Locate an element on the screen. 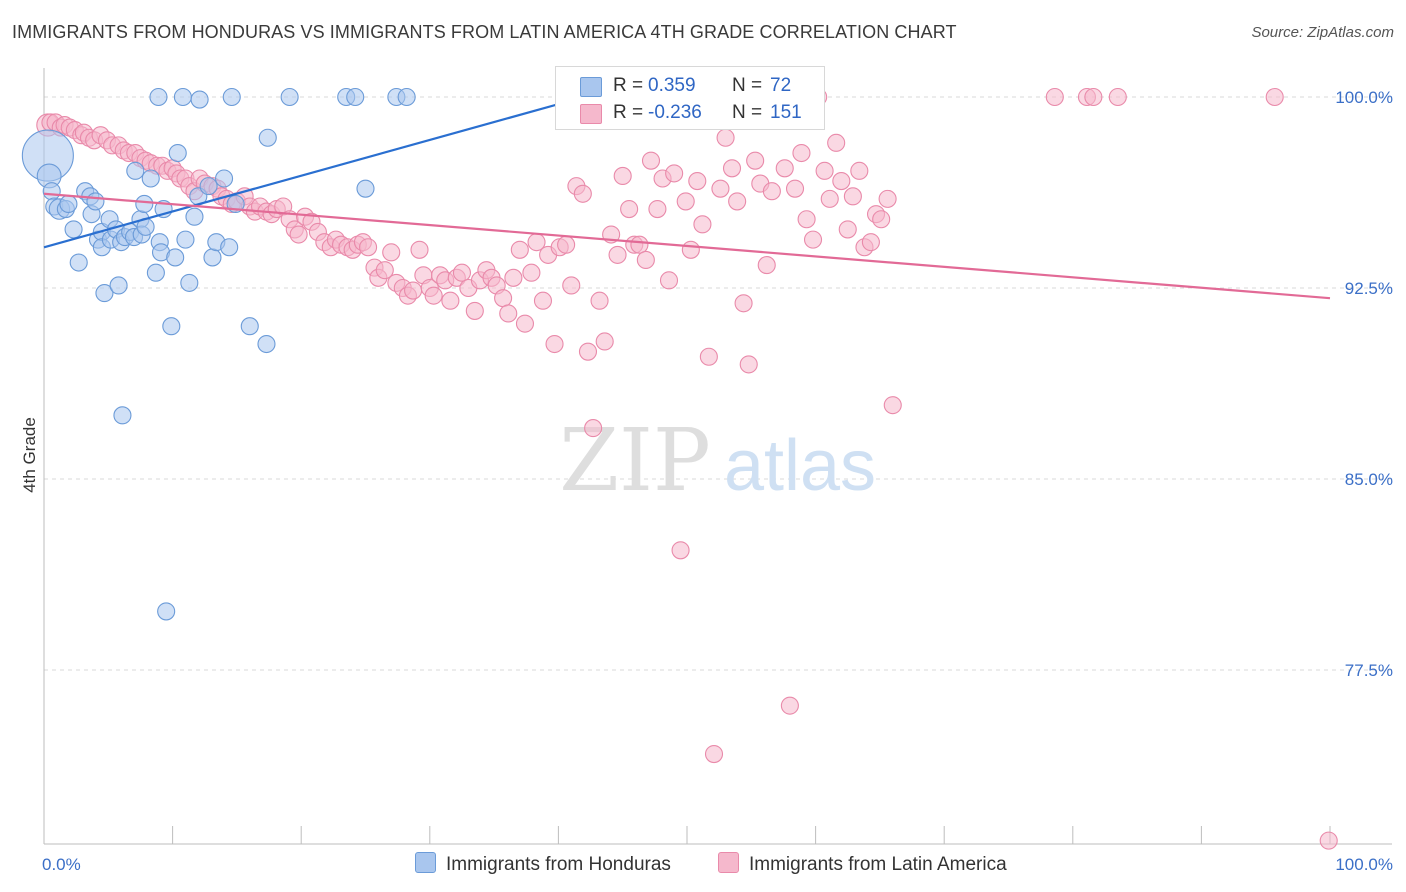 The height and width of the screenshot is (892, 1406). legend-r-value: 0.359 is located at coordinates (672, 85).